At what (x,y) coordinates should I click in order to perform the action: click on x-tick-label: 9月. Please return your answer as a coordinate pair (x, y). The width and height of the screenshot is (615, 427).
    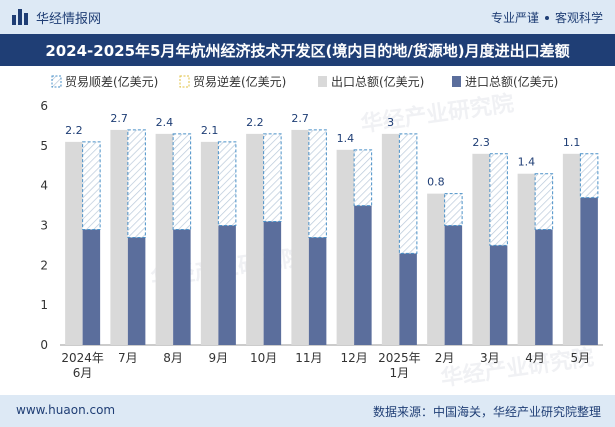
    Looking at the image, I should click on (219, 358).